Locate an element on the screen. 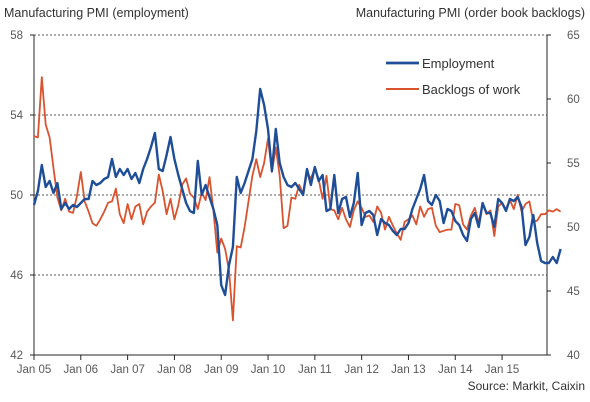  left-tick-label: 46 is located at coordinates (16, 276).